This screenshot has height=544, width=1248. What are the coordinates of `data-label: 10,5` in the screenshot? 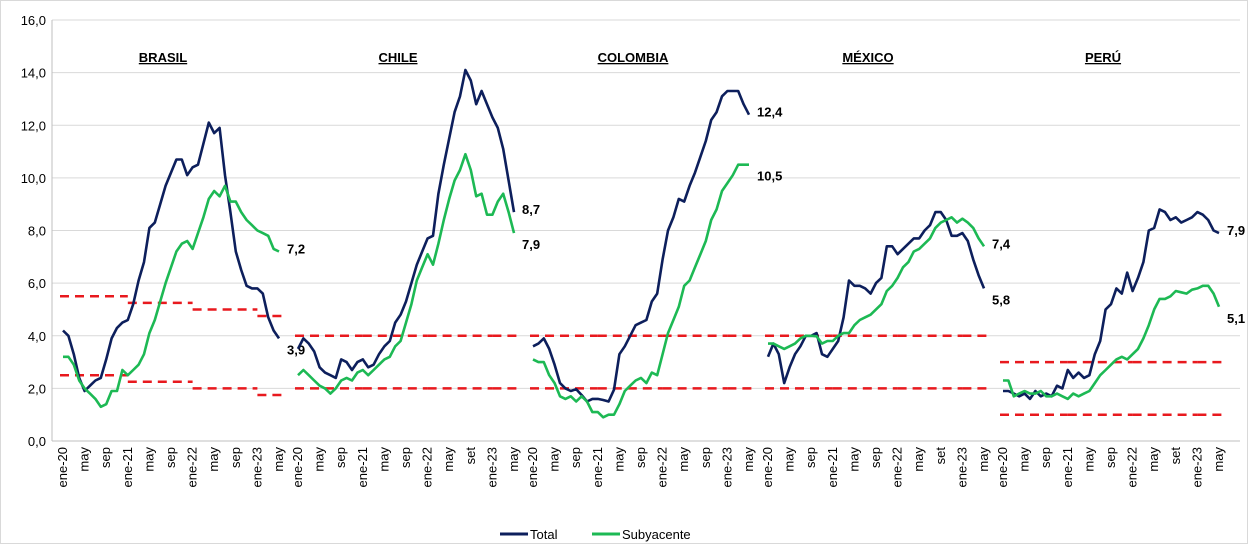 It's located at (769, 176).